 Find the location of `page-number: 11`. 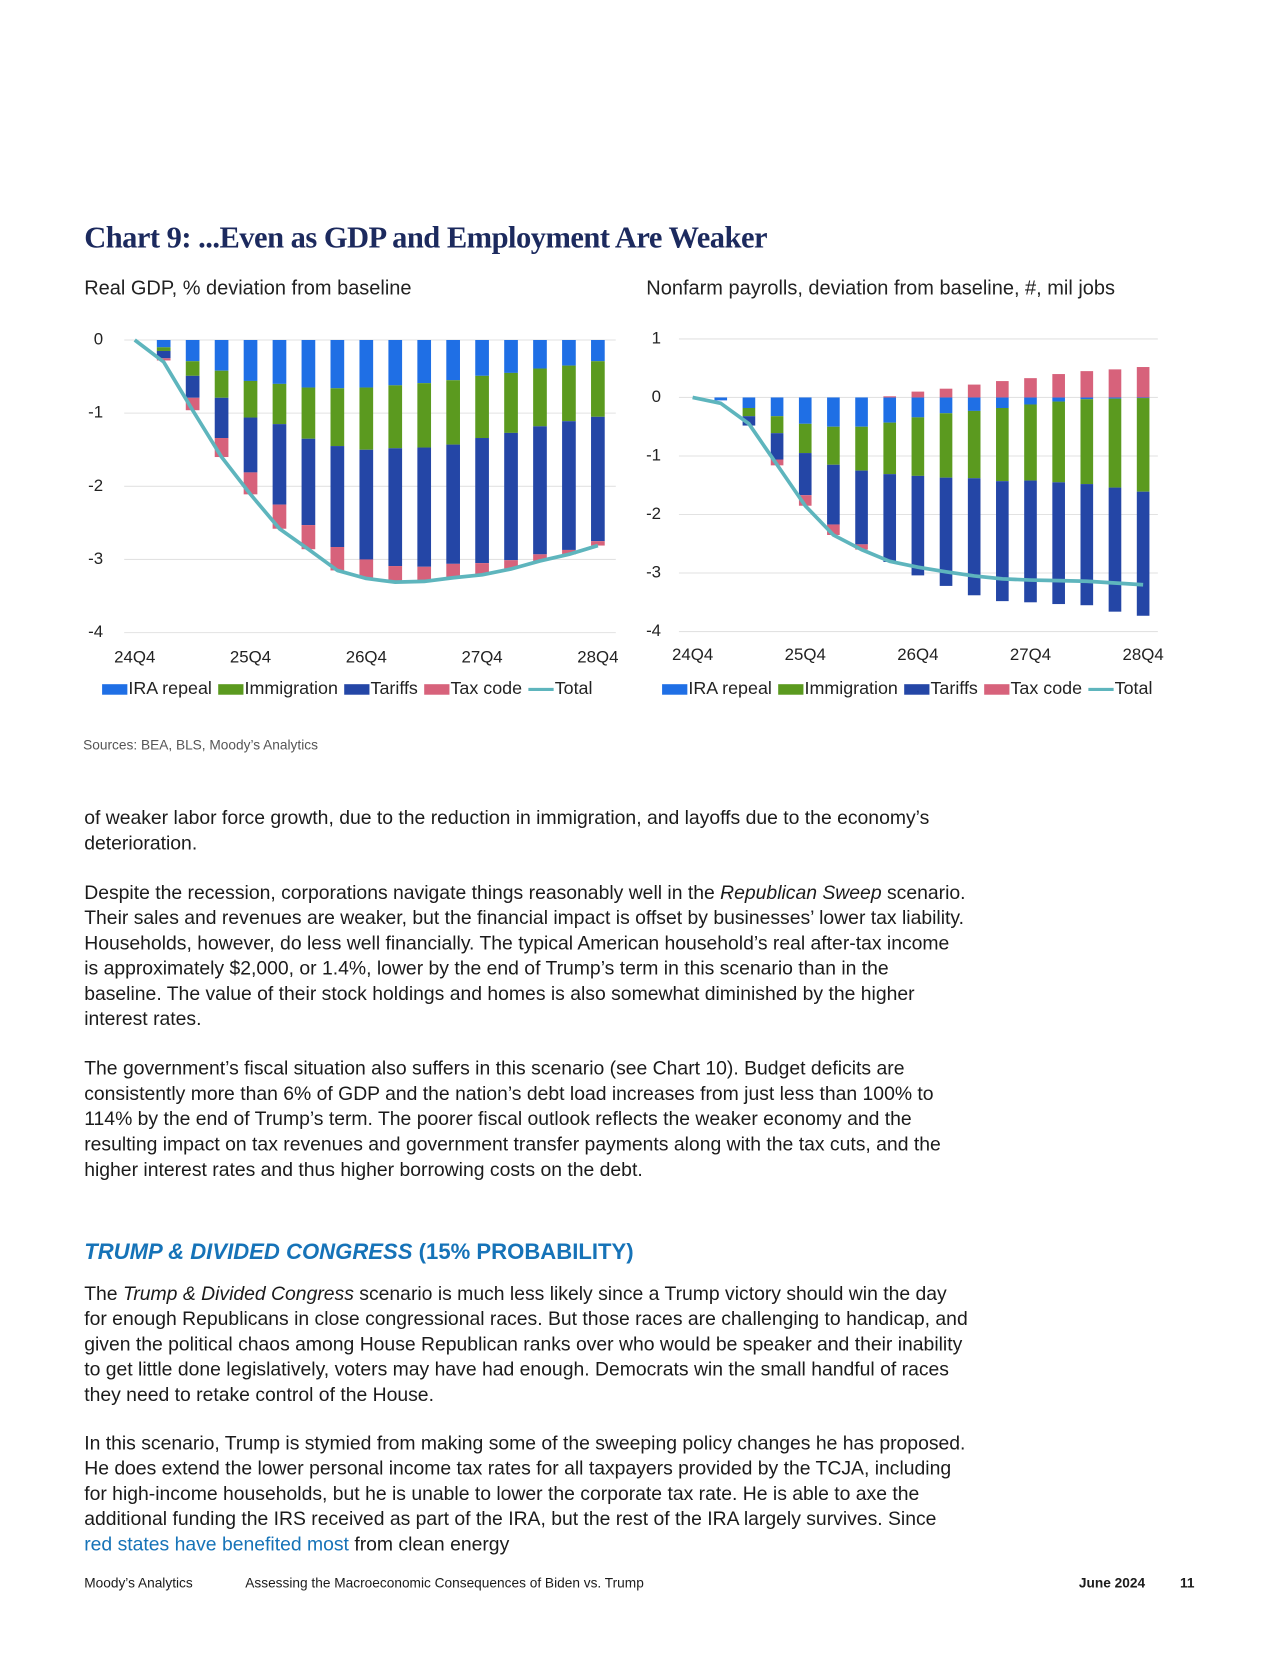

page-number: 11 is located at coordinates (1187, 1582).